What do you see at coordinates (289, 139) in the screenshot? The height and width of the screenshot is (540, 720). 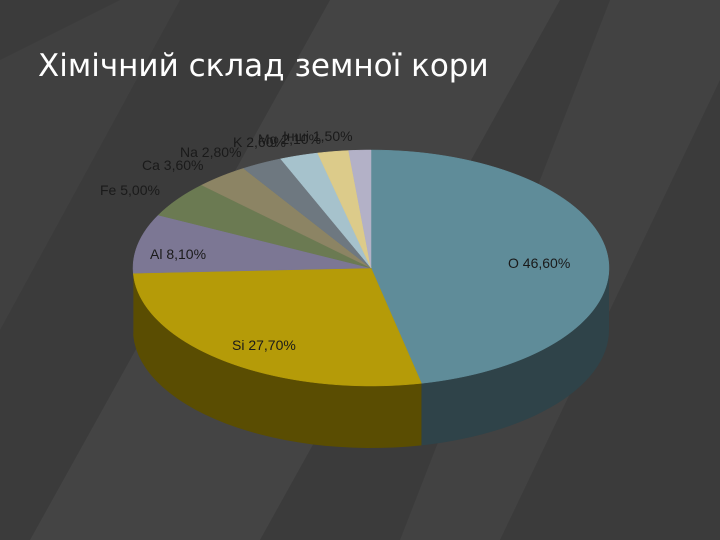 I see `pie-label-7: Mg 2,10%` at bounding box center [289, 139].